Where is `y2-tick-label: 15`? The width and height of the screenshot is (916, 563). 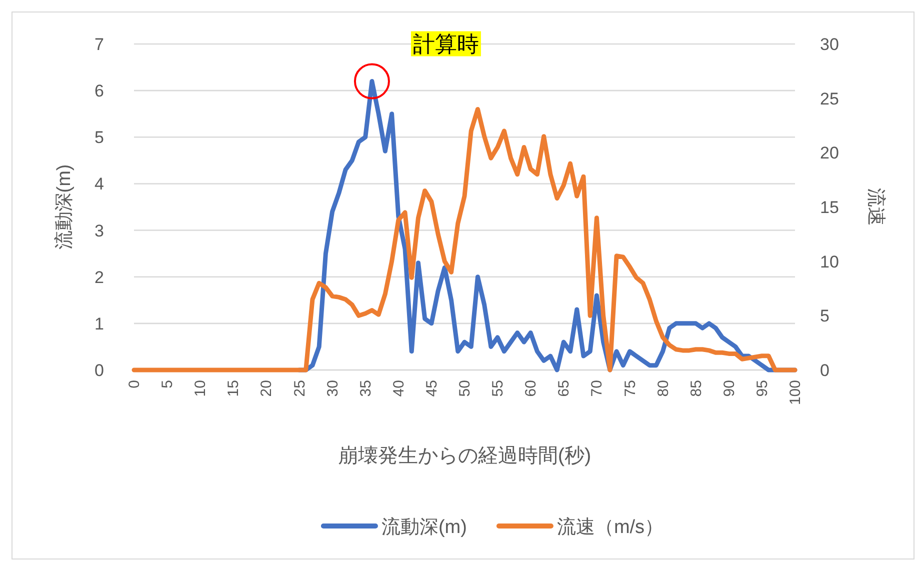 y2-tick-label: 15 is located at coordinates (829, 207).